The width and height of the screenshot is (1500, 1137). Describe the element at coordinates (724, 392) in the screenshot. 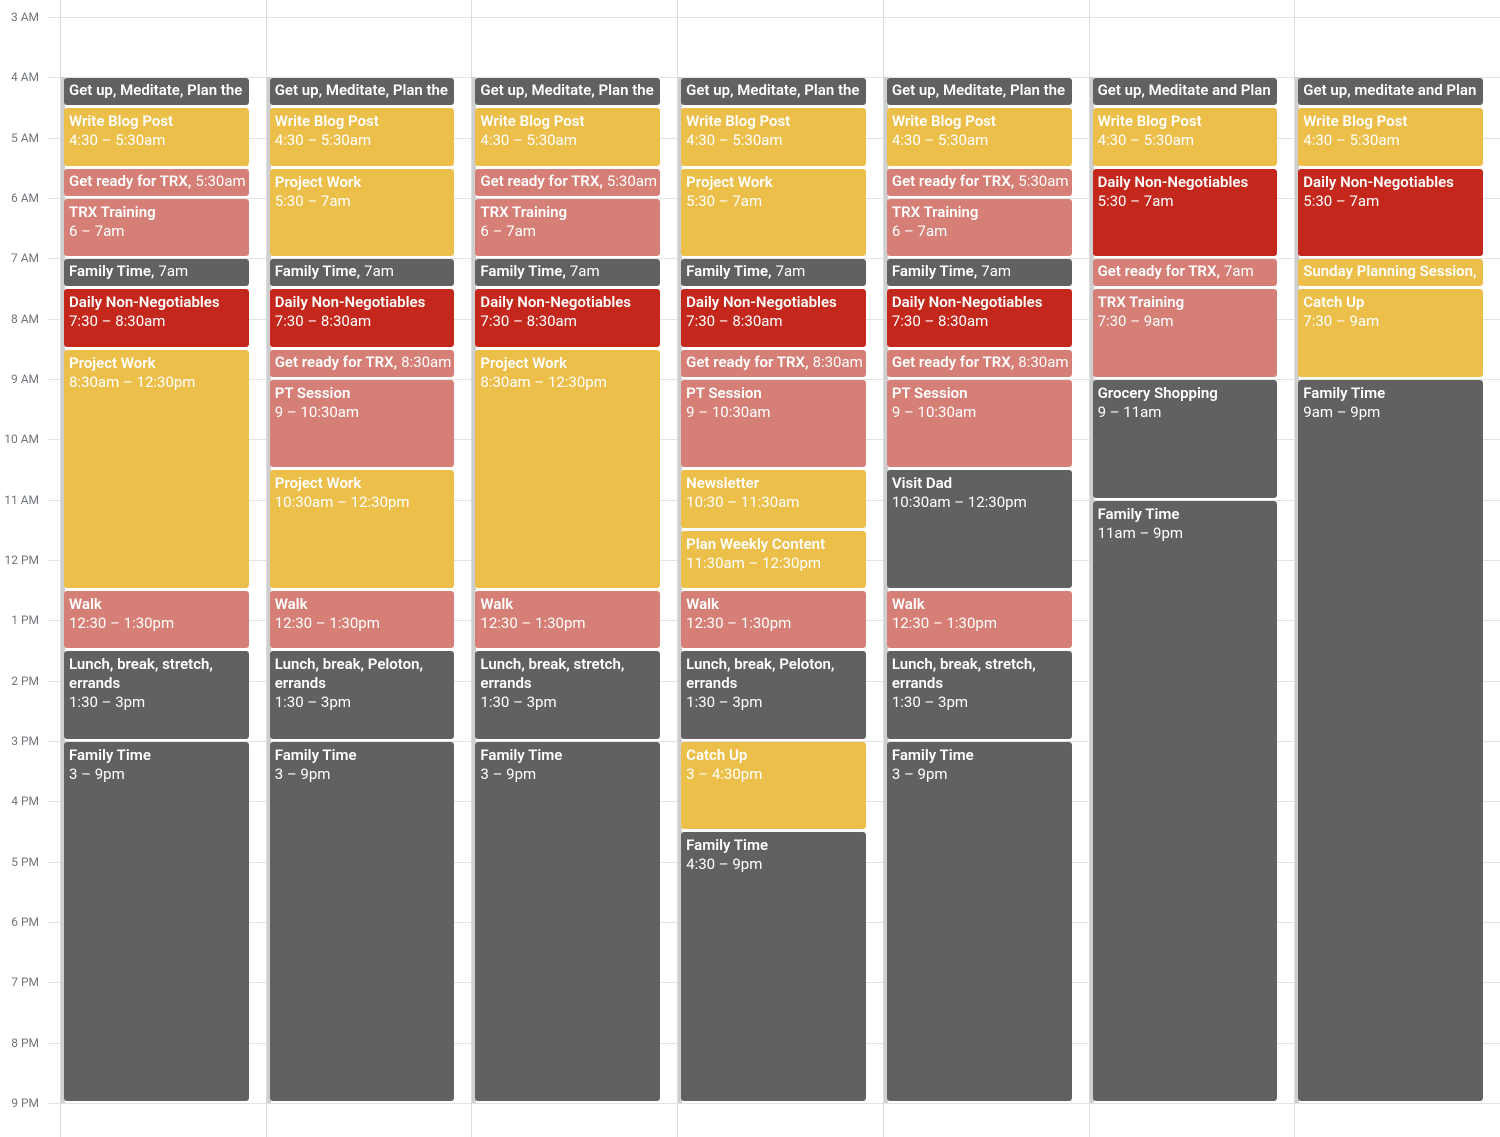

I see `event-title: PT Session` at that location.